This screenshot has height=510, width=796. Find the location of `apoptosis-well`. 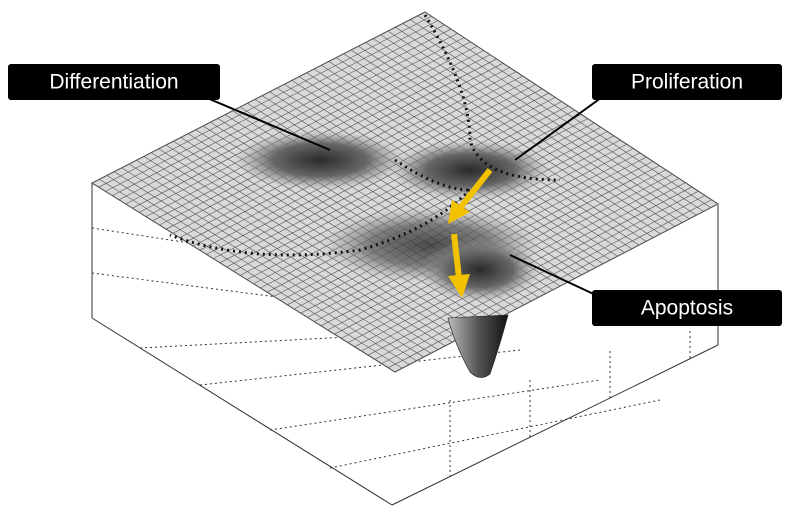

apoptosis-well is located at coordinates (480, 270).